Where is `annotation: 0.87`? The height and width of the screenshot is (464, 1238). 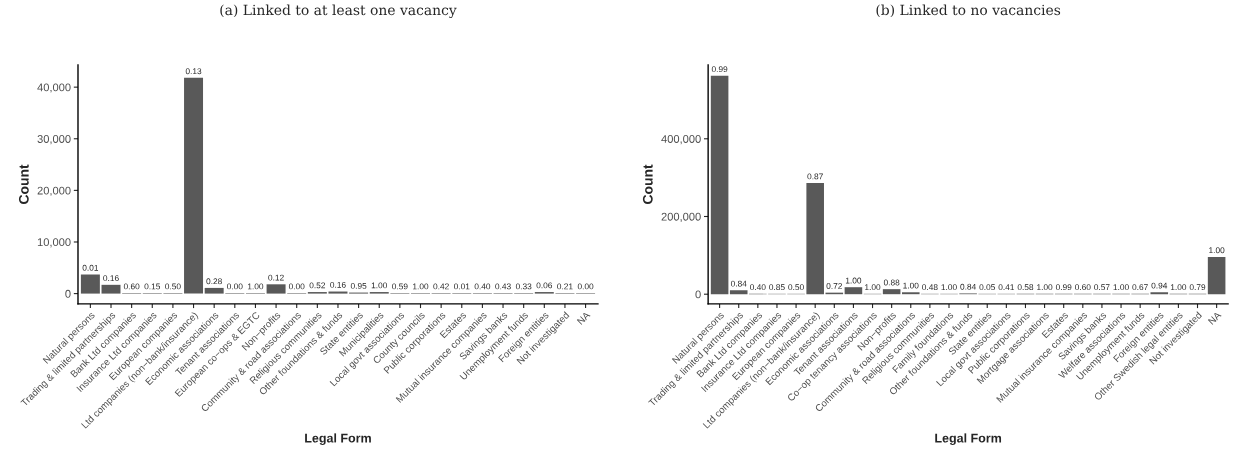 annotation: 0.87 is located at coordinates (815, 176).